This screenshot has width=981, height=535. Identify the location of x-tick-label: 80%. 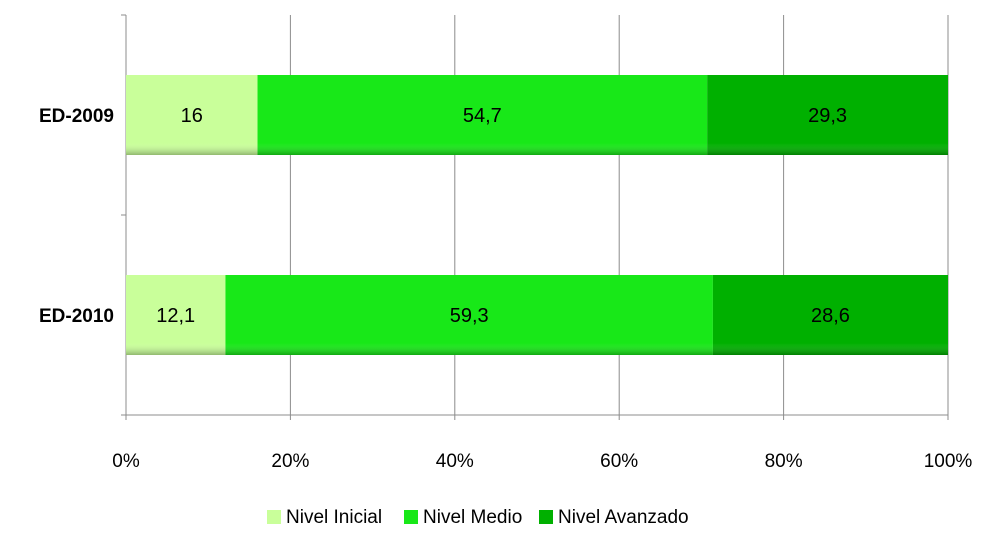
(784, 461).